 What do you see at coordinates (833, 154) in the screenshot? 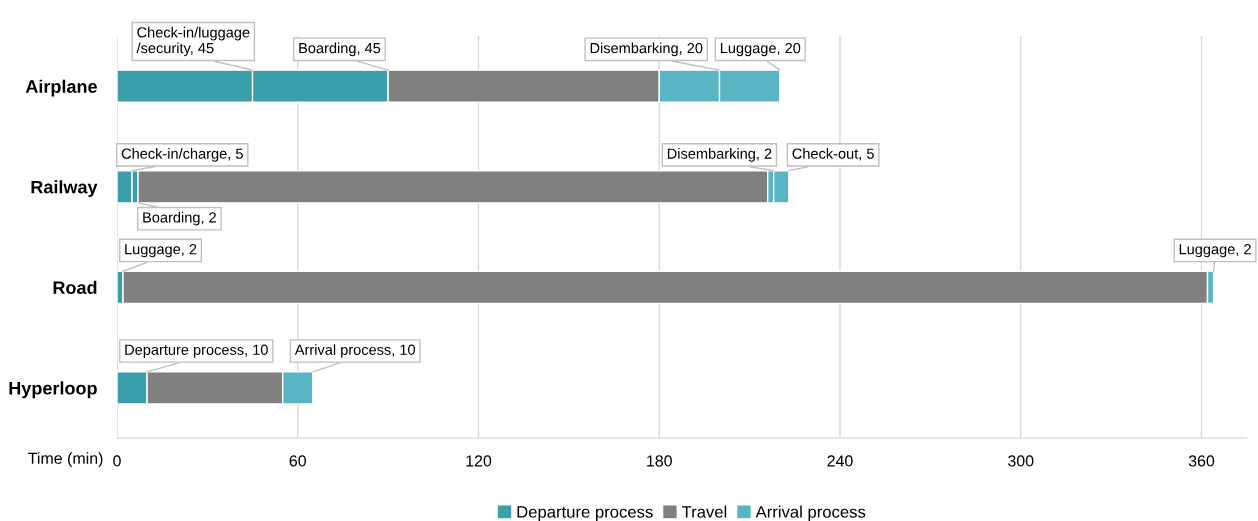
I see `annotation: Check-out, 5` at bounding box center [833, 154].